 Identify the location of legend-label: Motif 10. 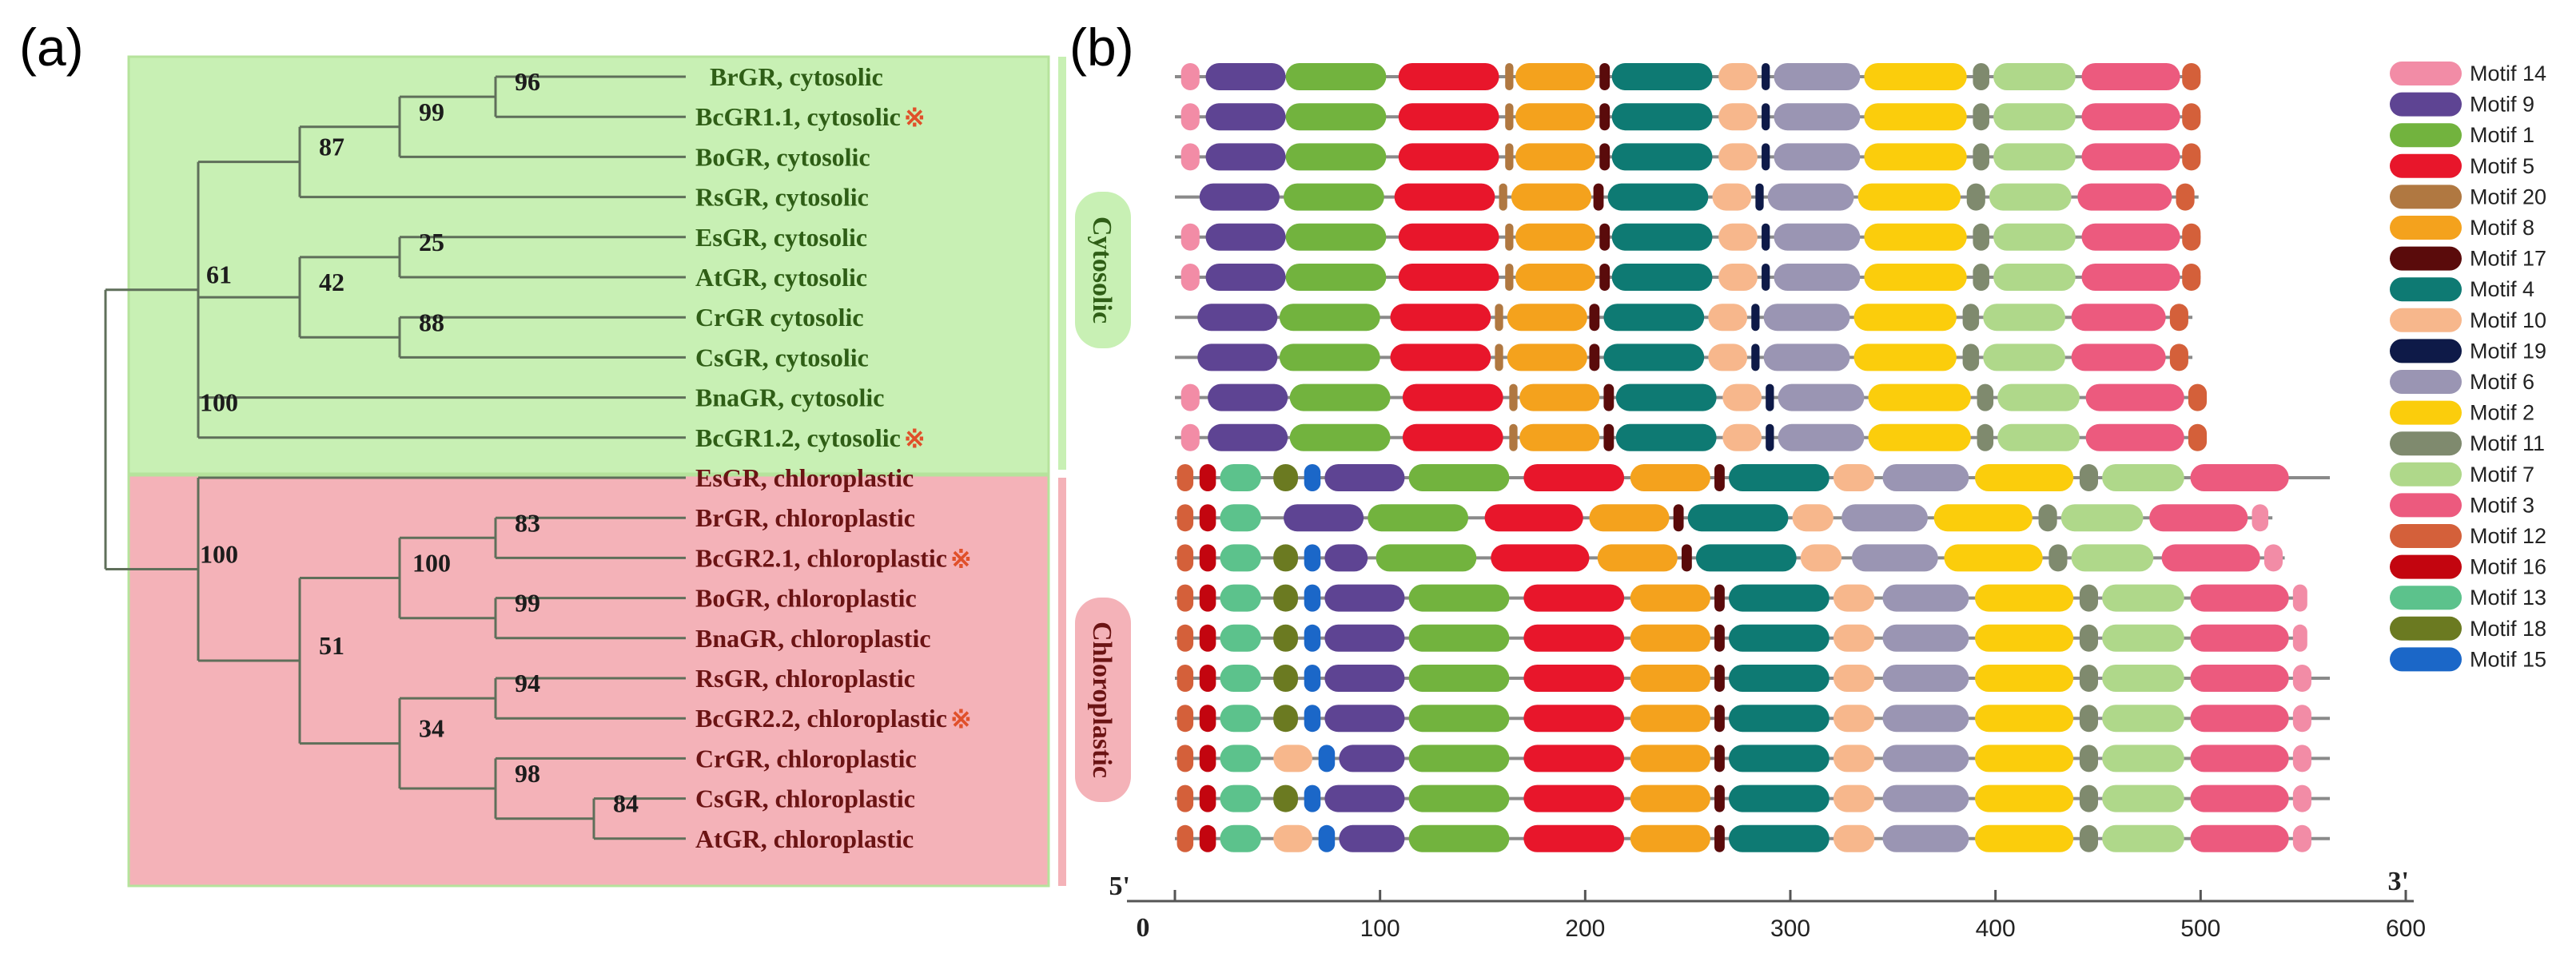
(2508, 320).